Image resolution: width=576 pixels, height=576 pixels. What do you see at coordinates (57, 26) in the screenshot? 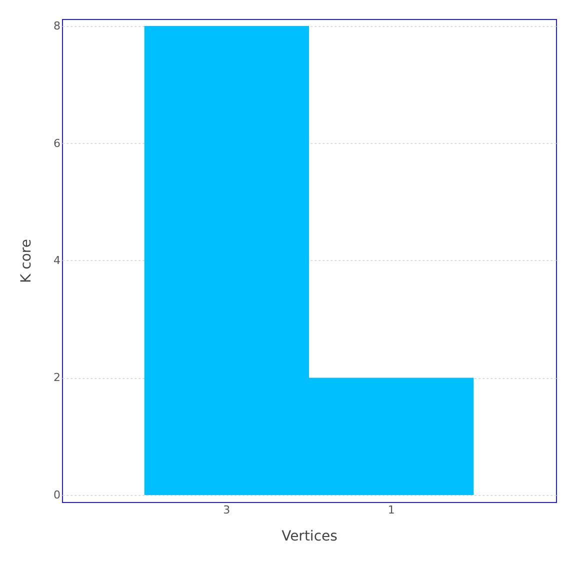
I see `y-tick-label: 8` at bounding box center [57, 26].